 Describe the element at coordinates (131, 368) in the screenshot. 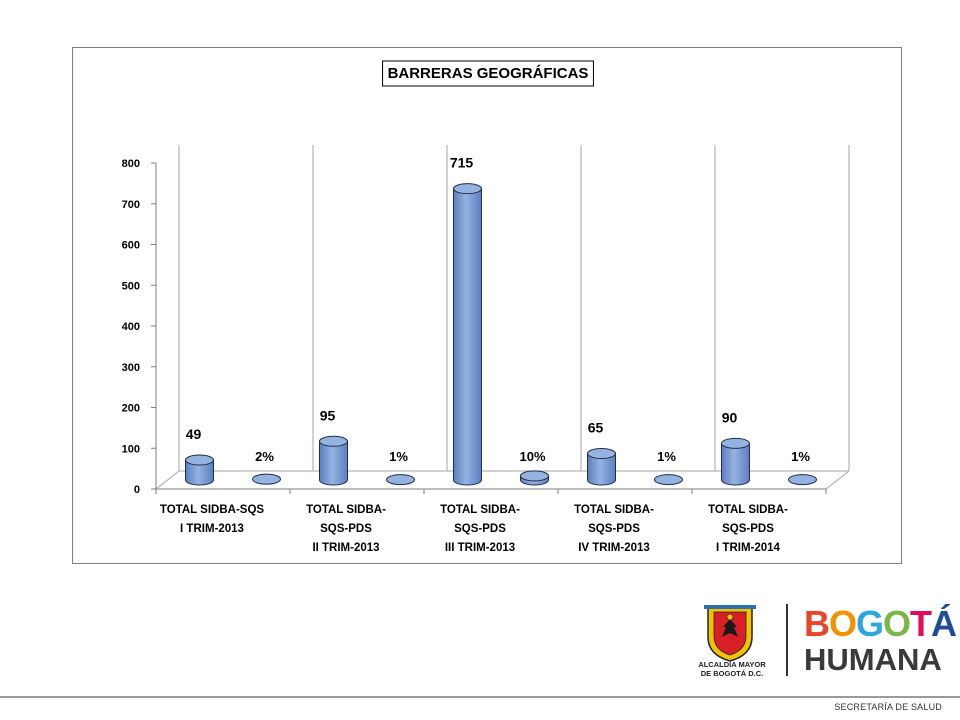

I see `y-tick-label: 300` at that location.